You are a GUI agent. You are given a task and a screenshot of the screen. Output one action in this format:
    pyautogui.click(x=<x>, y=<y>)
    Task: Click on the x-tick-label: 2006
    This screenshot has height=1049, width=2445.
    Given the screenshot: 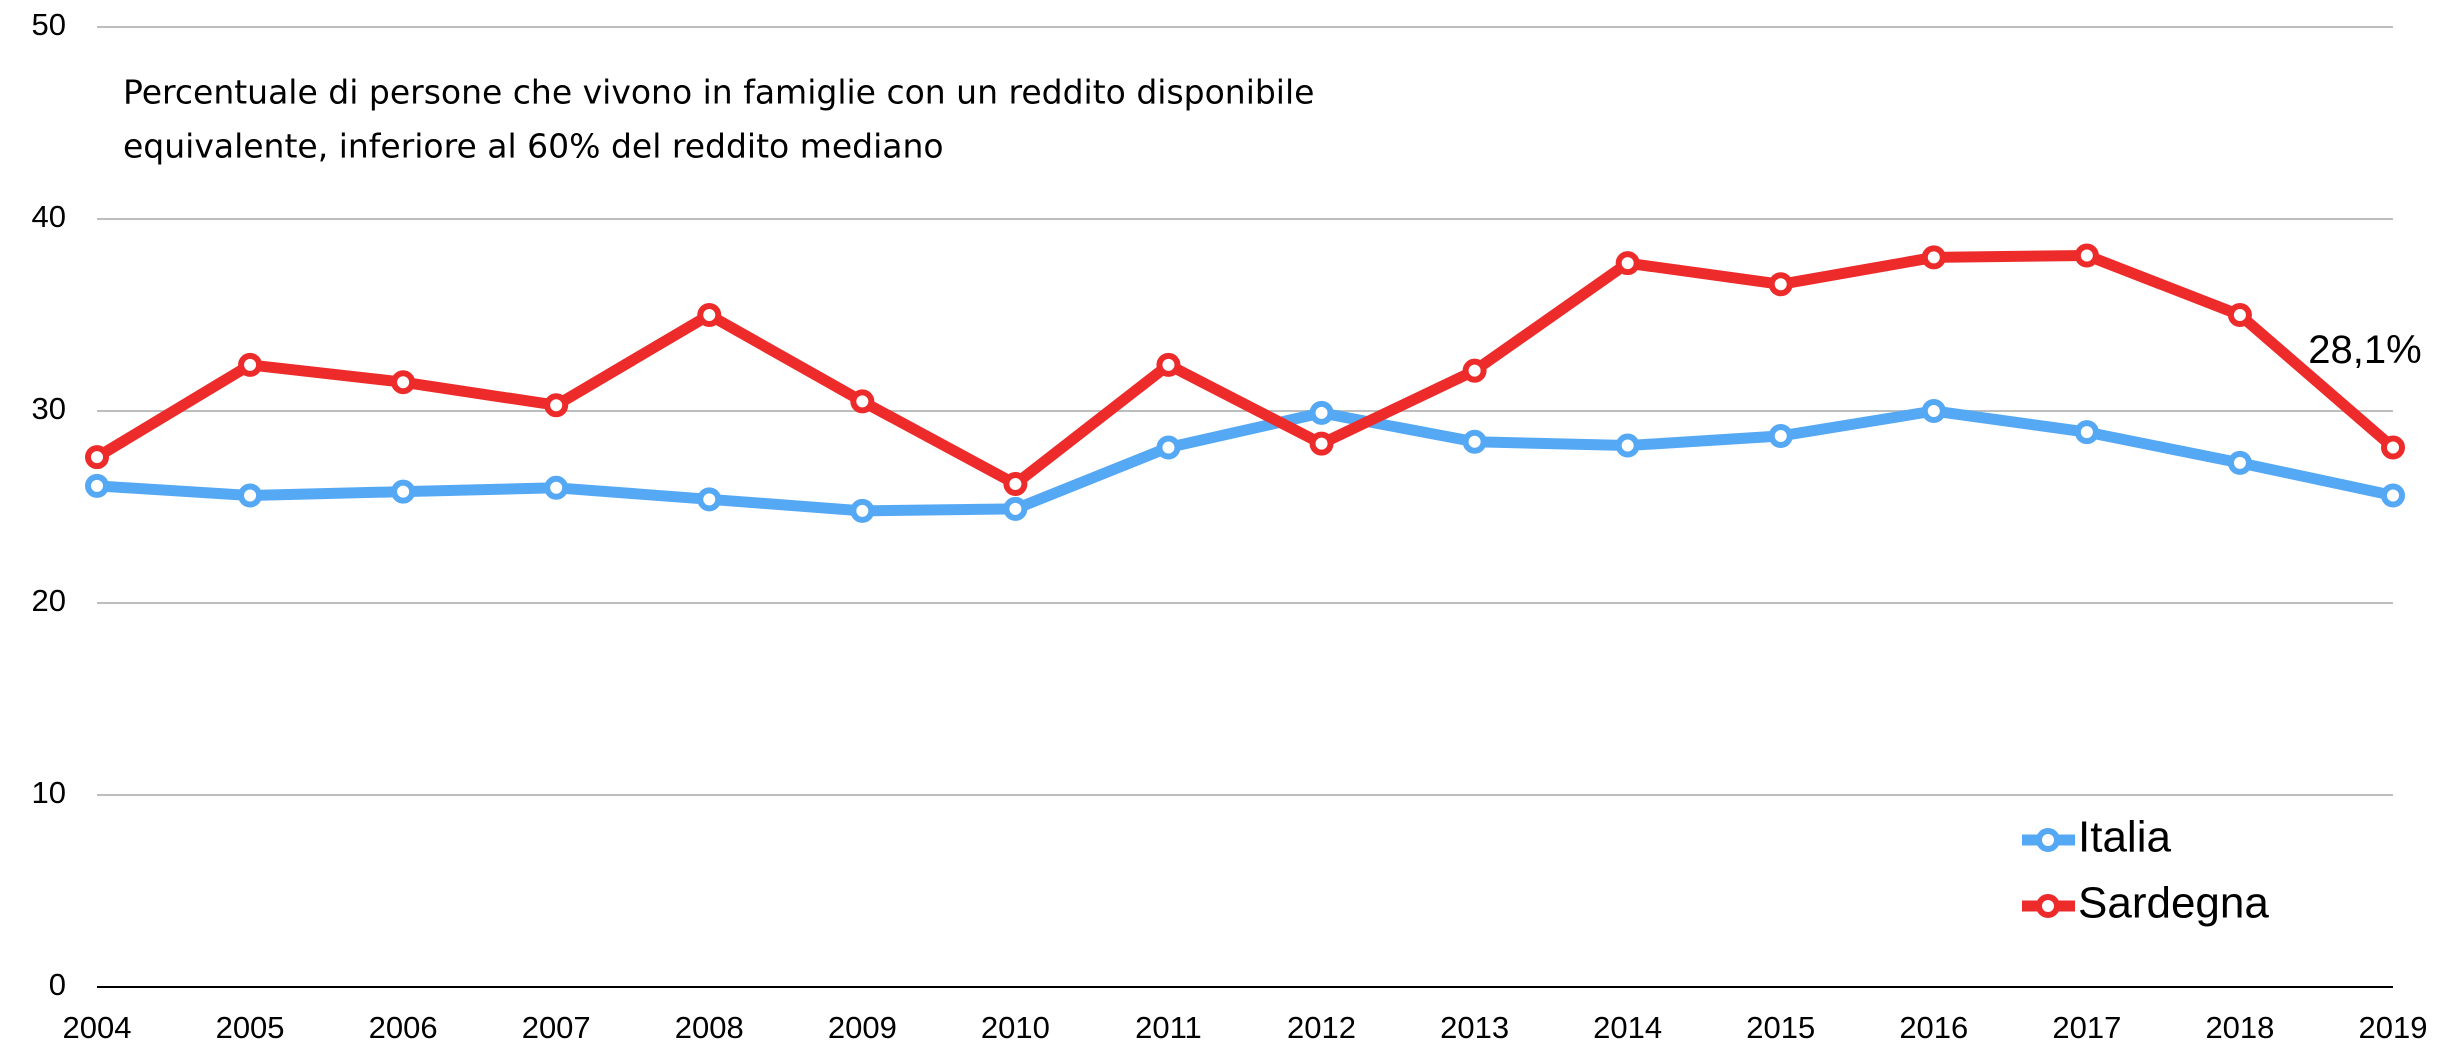 What is the action you would take?
    pyautogui.click(x=403, y=1027)
    